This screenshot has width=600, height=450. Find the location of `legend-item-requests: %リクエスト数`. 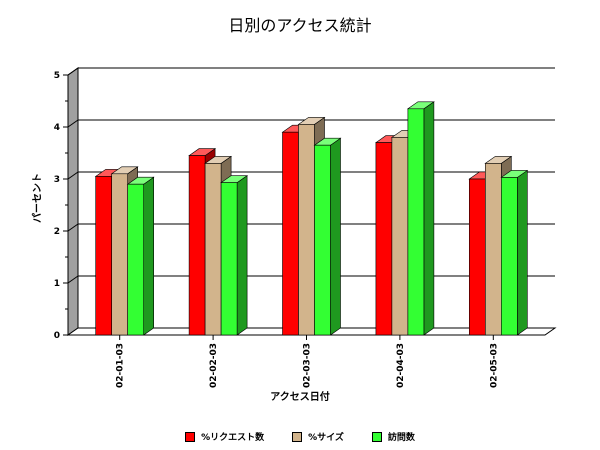

legend-item-requests: %リクエスト数 is located at coordinates (224, 436).